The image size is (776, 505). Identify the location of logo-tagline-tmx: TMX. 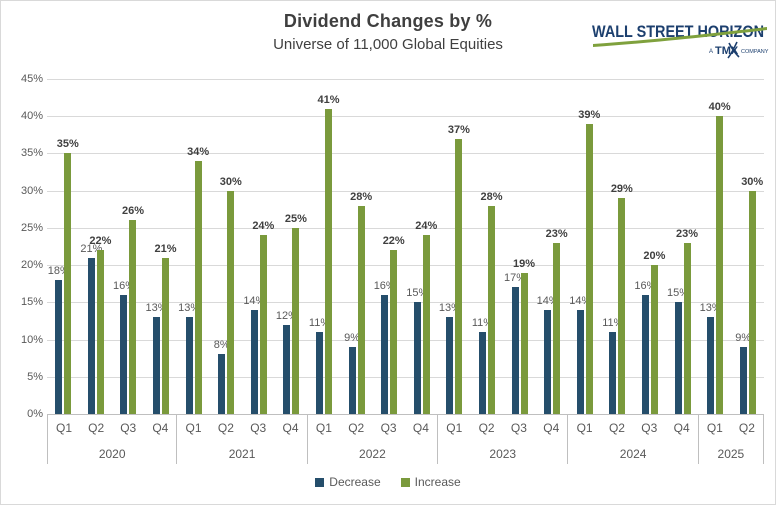
(727, 51).